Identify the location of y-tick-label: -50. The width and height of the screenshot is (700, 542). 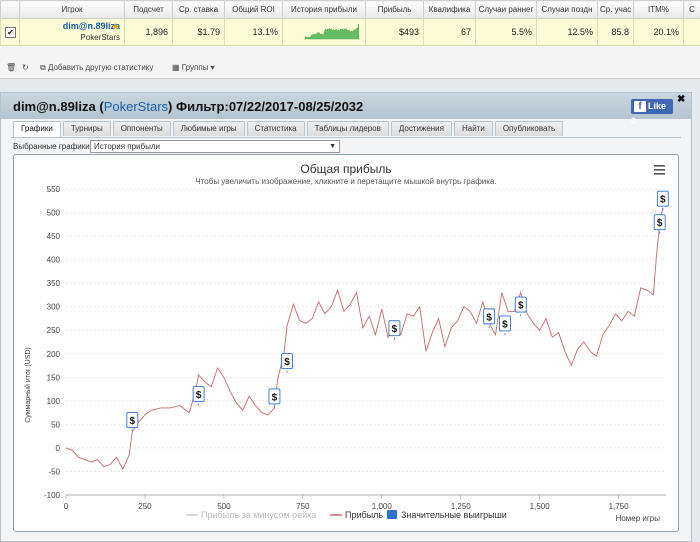
(54, 471).